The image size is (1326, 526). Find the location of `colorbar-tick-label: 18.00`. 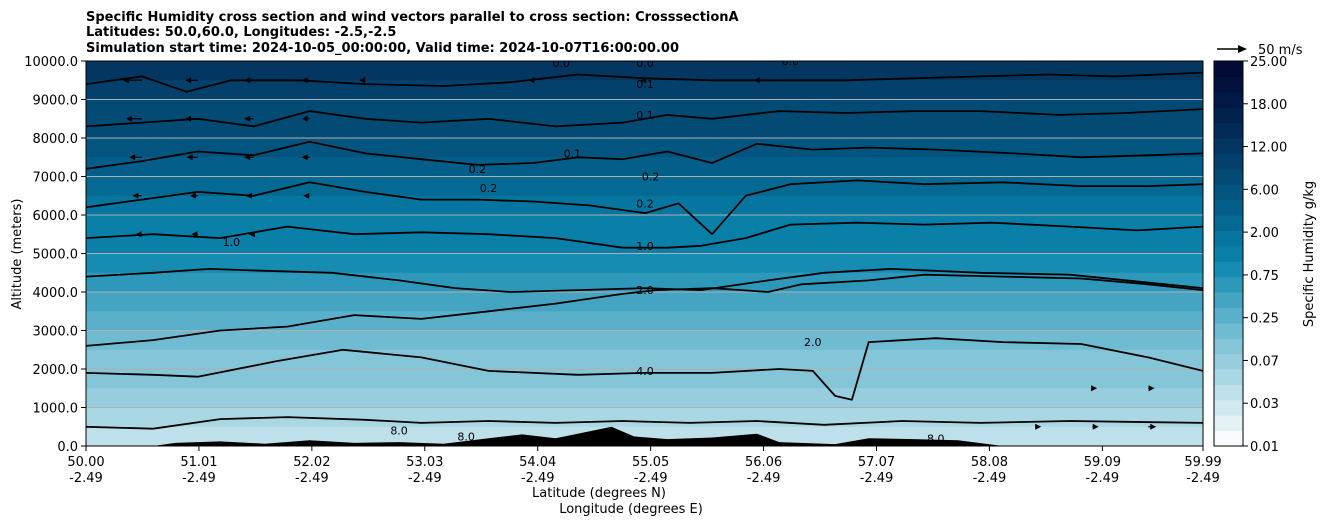

colorbar-tick-label: 18.00 is located at coordinates (1268, 105).